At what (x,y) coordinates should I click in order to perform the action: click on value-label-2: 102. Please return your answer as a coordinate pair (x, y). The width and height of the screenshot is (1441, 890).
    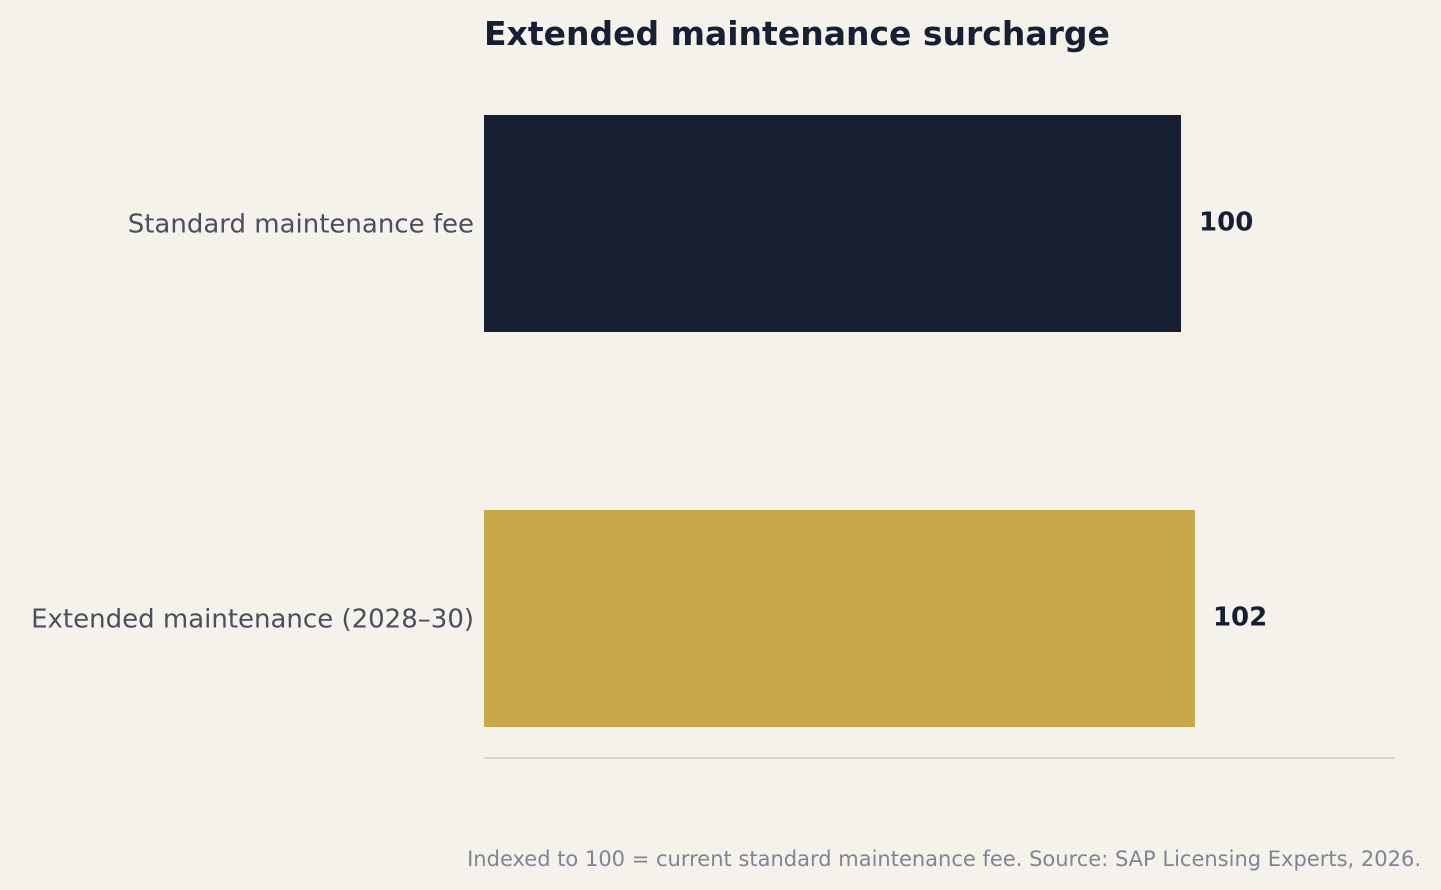
    Looking at the image, I should click on (1240, 618).